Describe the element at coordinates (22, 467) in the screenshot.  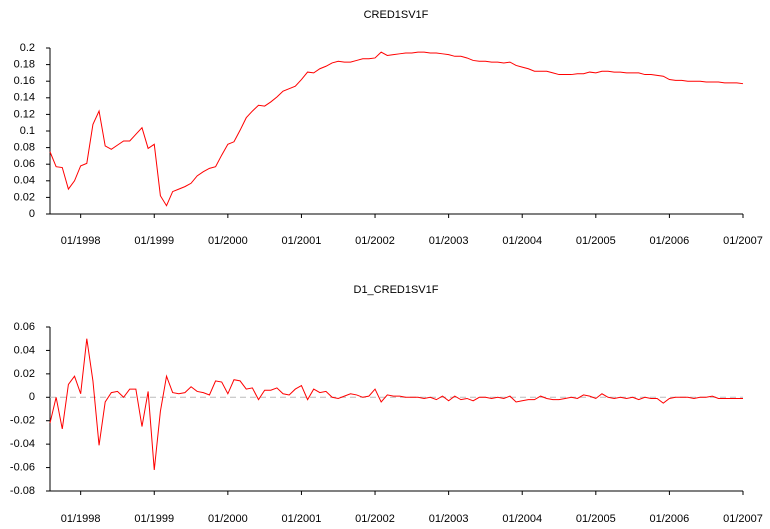
I see `y-tick-label: -0.06` at that location.